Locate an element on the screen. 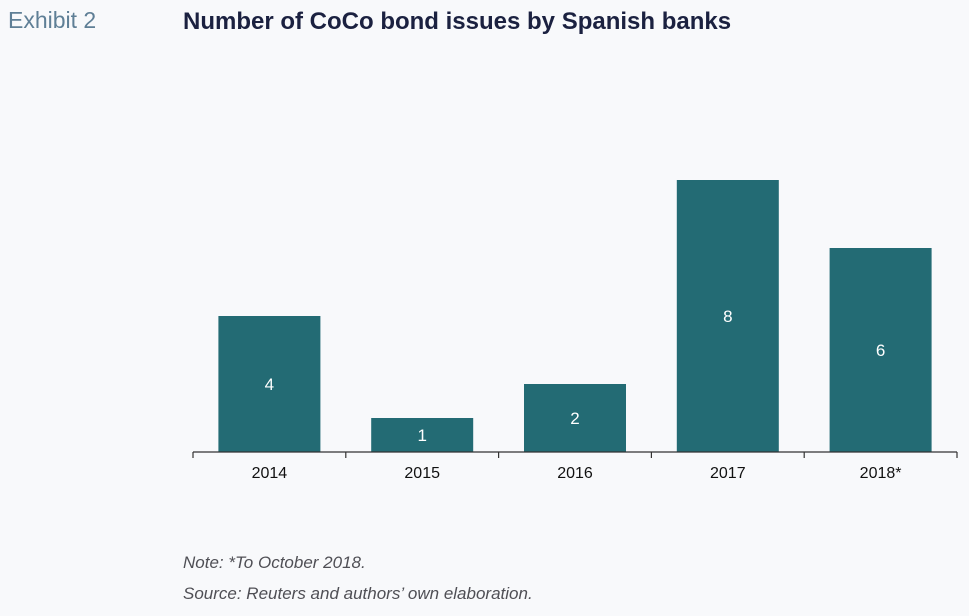  bar-value-label: 4 is located at coordinates (269, 384).